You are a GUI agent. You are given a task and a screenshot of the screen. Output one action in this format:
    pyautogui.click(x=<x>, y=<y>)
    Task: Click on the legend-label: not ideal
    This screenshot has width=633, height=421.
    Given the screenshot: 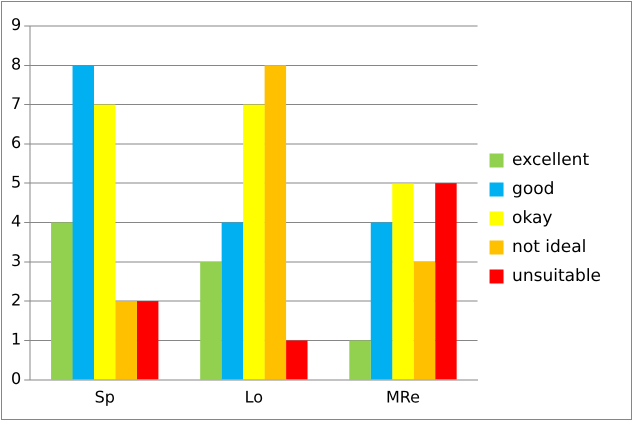 What is the action you would take?
    pyautogui.click(x=549, y=246)
    